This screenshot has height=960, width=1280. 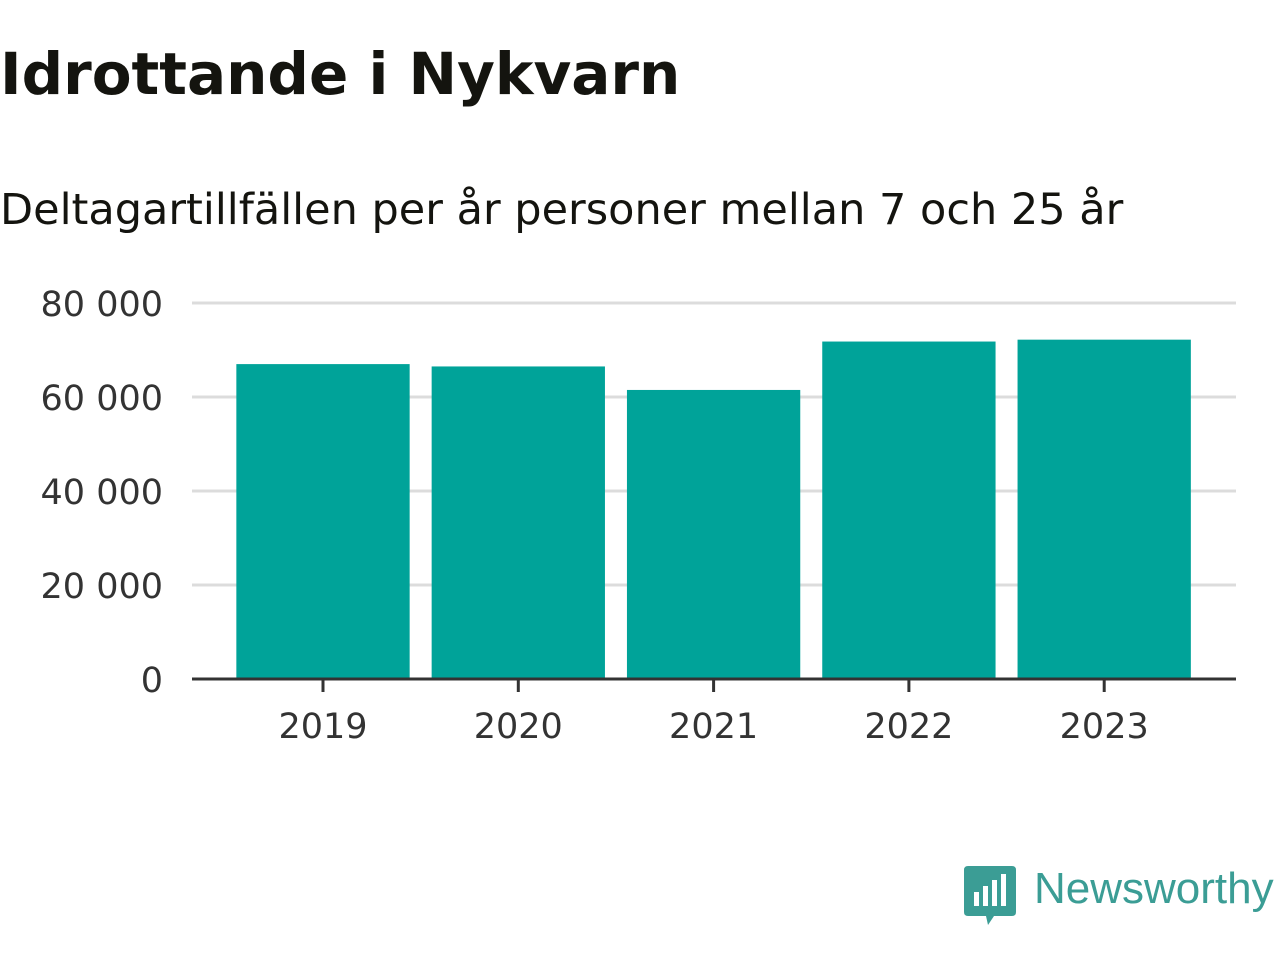 What do you see at coordinates (102, 399) in the screenshot?
I see `y-tick-label: 60 000` at bounding box center [102, 399].